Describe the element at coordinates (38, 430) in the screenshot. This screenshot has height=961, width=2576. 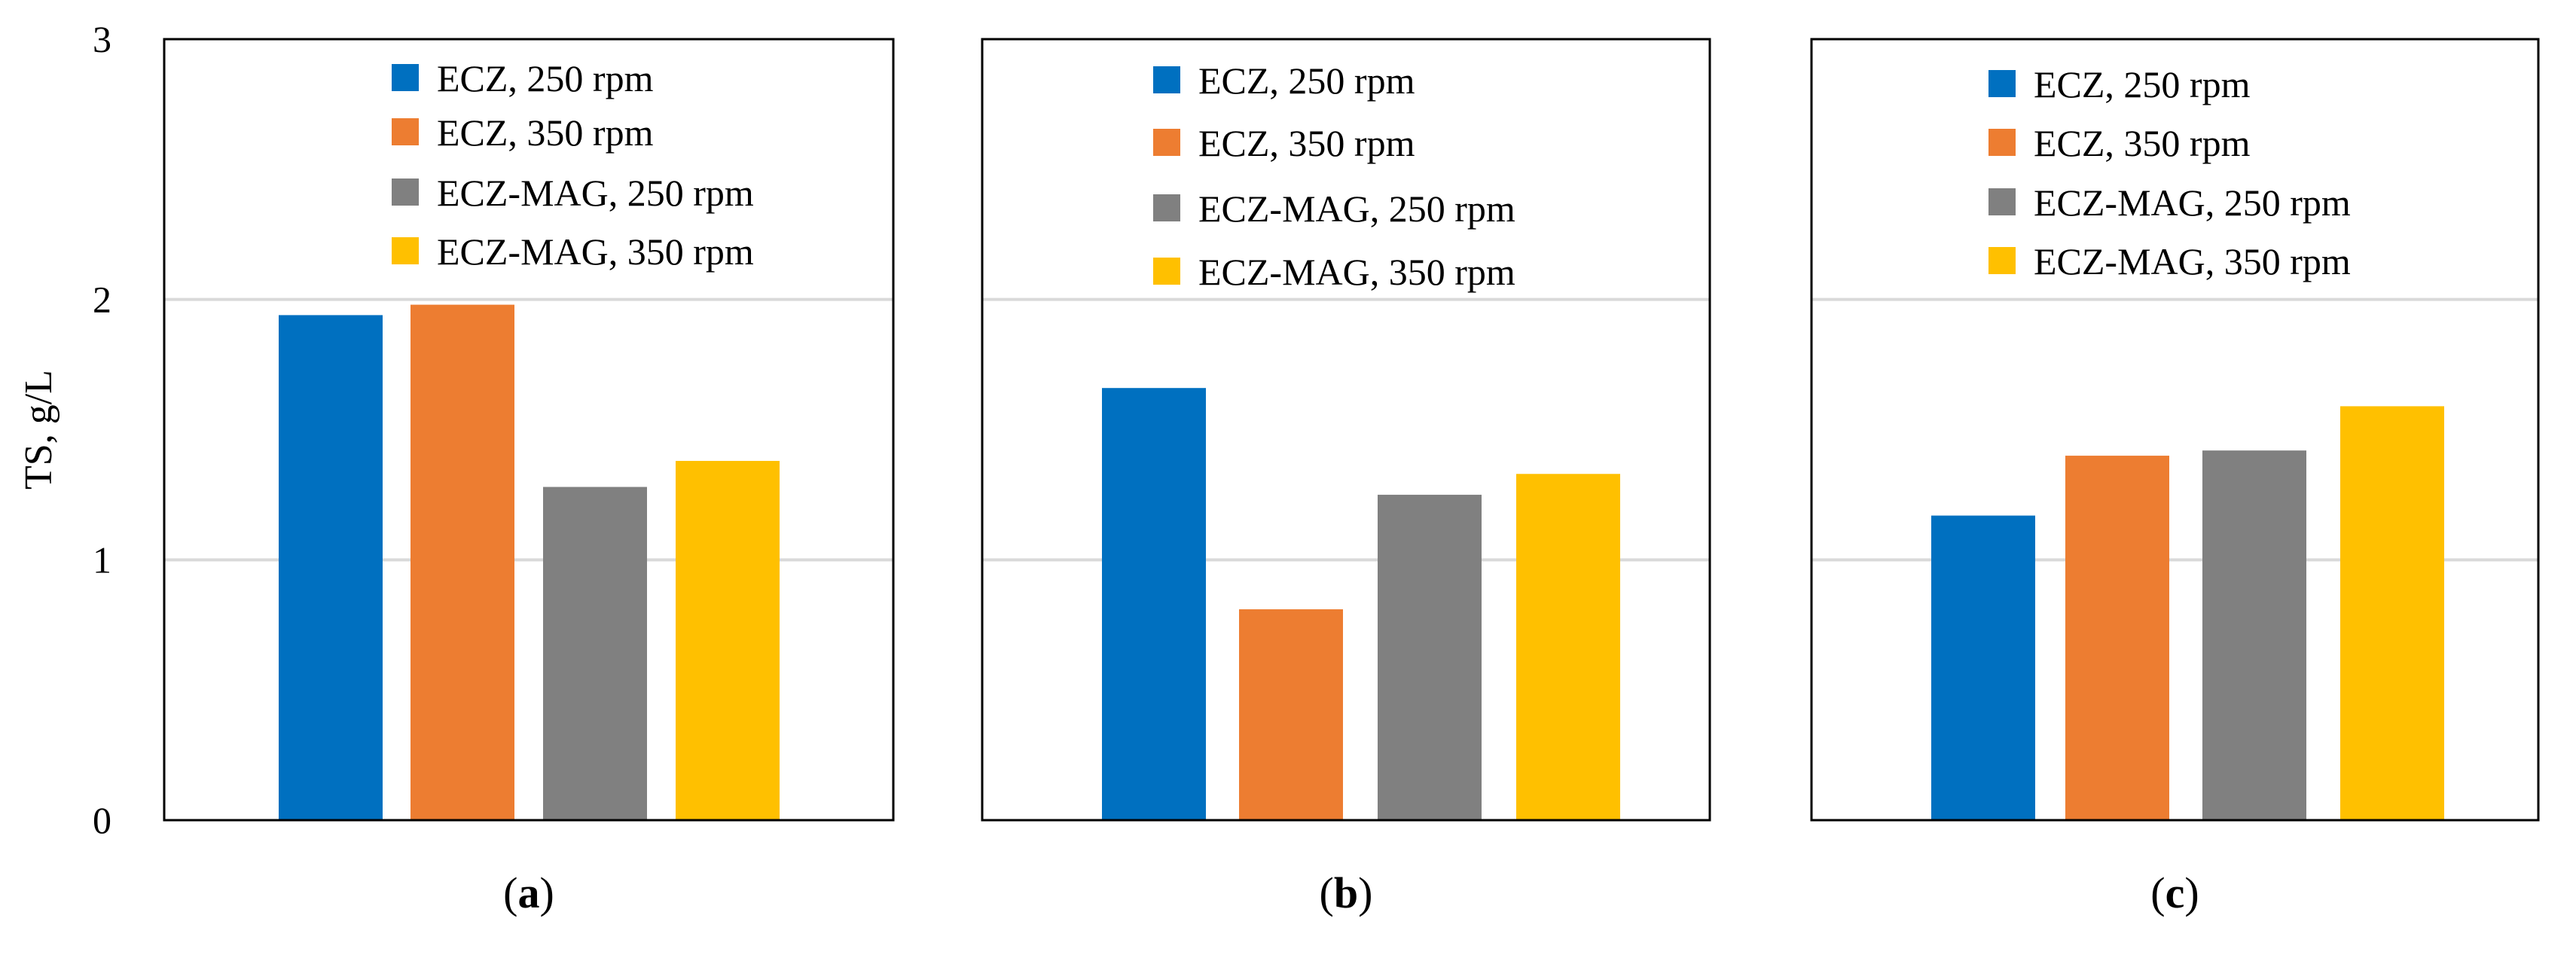
I see `y-axis-label: TS, g/L` at that location.